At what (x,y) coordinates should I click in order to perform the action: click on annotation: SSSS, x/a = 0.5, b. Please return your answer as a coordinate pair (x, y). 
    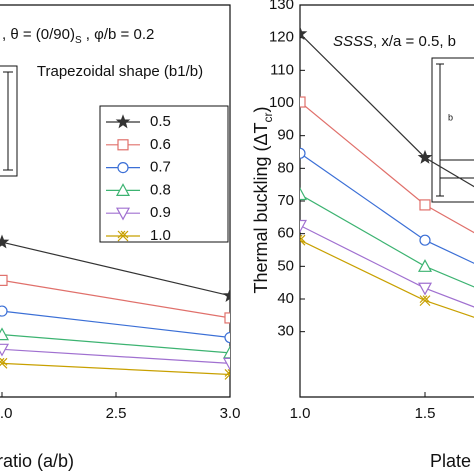
    Looking at the image, I should click on (394, 41).